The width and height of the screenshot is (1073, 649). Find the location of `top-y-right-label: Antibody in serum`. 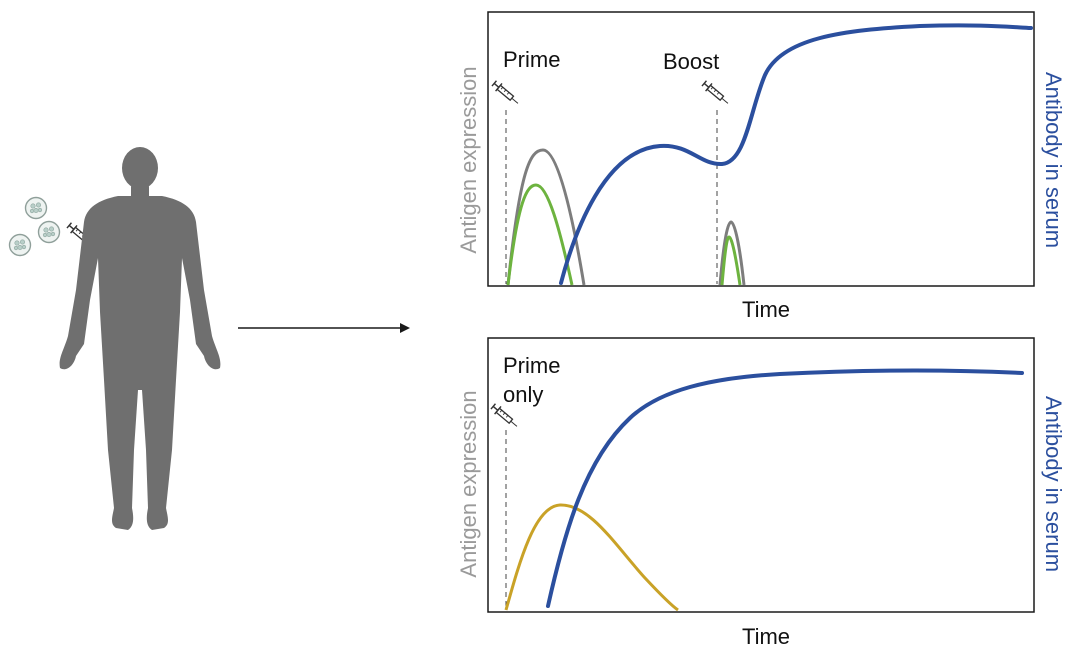

top-y-right-label: Antibody in serum is located at coordinates (1053, 160).